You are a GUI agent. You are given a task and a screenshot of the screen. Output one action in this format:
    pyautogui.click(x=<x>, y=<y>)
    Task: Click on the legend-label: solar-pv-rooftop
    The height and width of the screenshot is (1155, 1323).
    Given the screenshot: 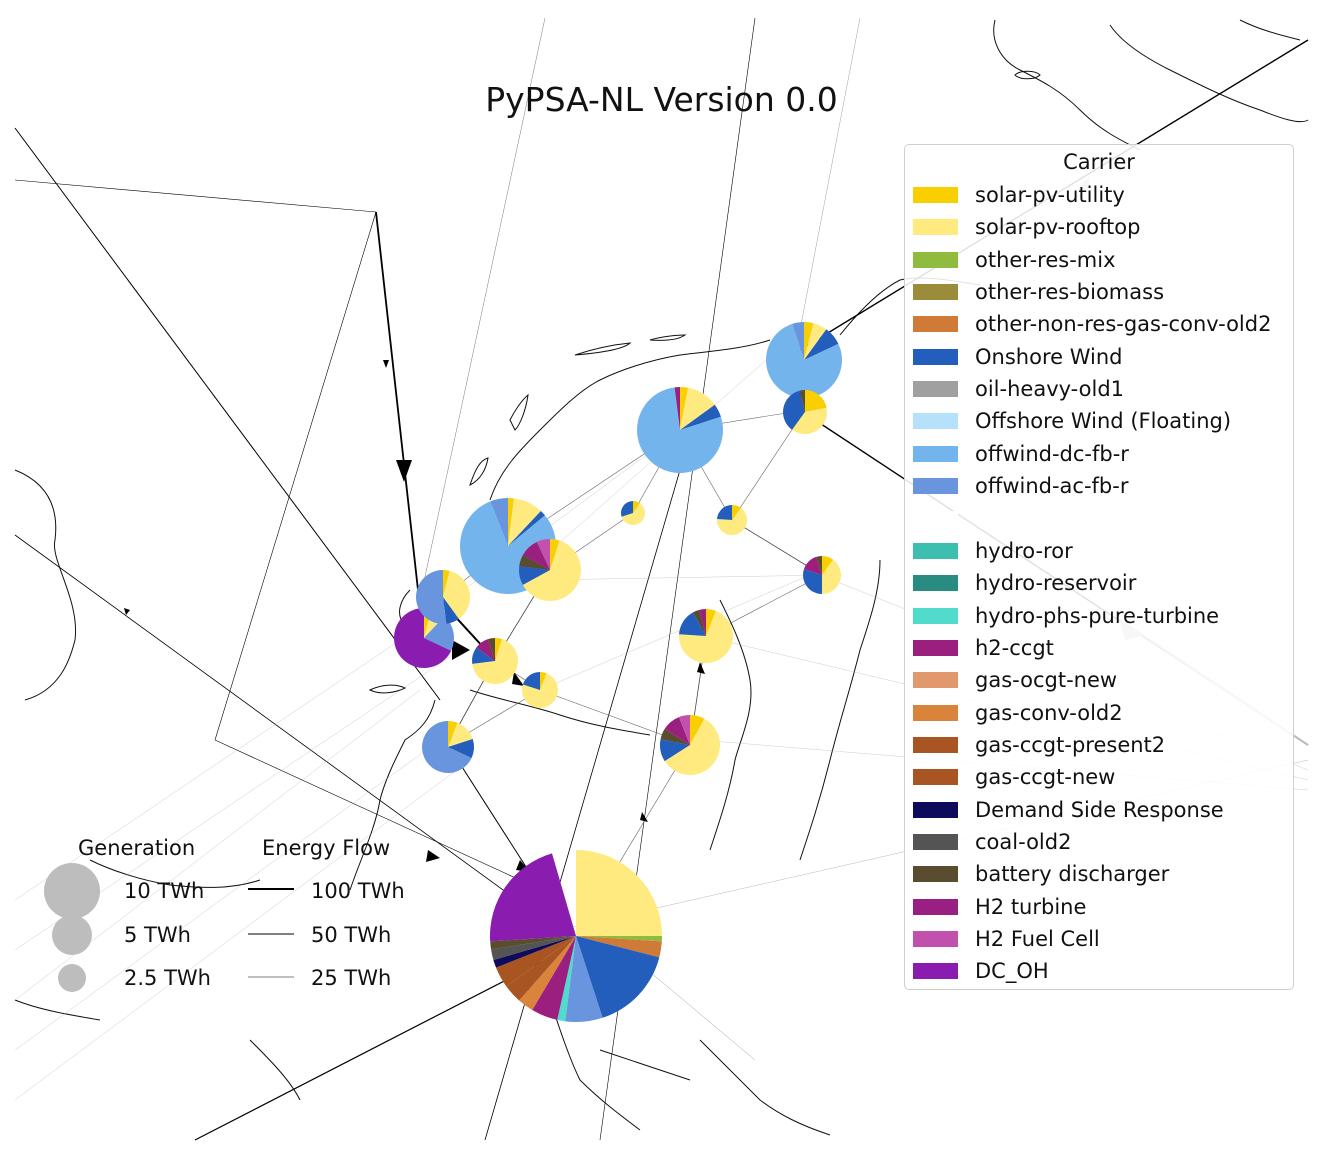 What is the action you would take?
    pyautogui.click(x=1058, y=227)
    